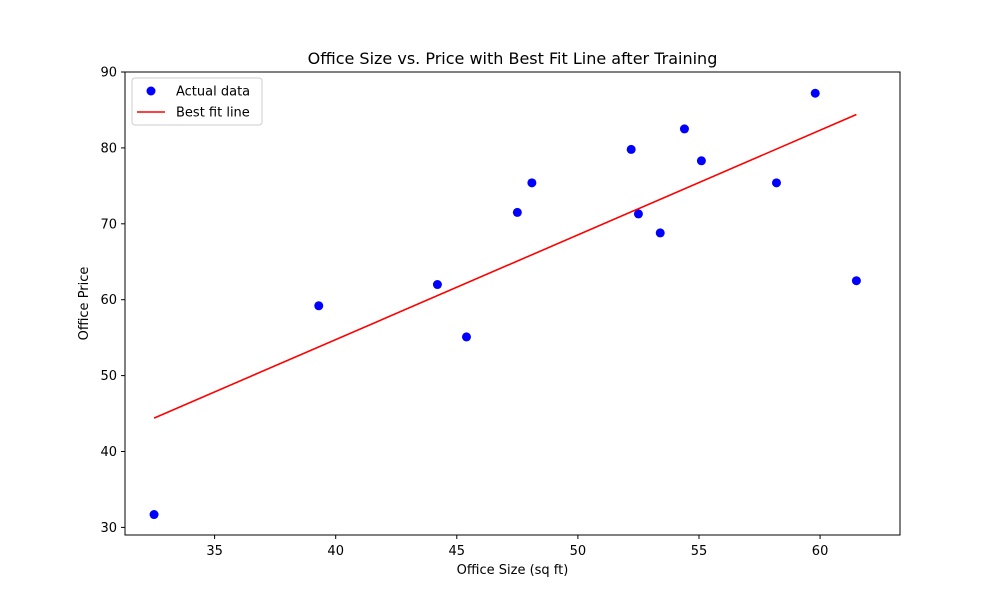 Image resolution: width=1000 pixels, height=600 pixels. I want to click on legend-box, so click(197, 101).